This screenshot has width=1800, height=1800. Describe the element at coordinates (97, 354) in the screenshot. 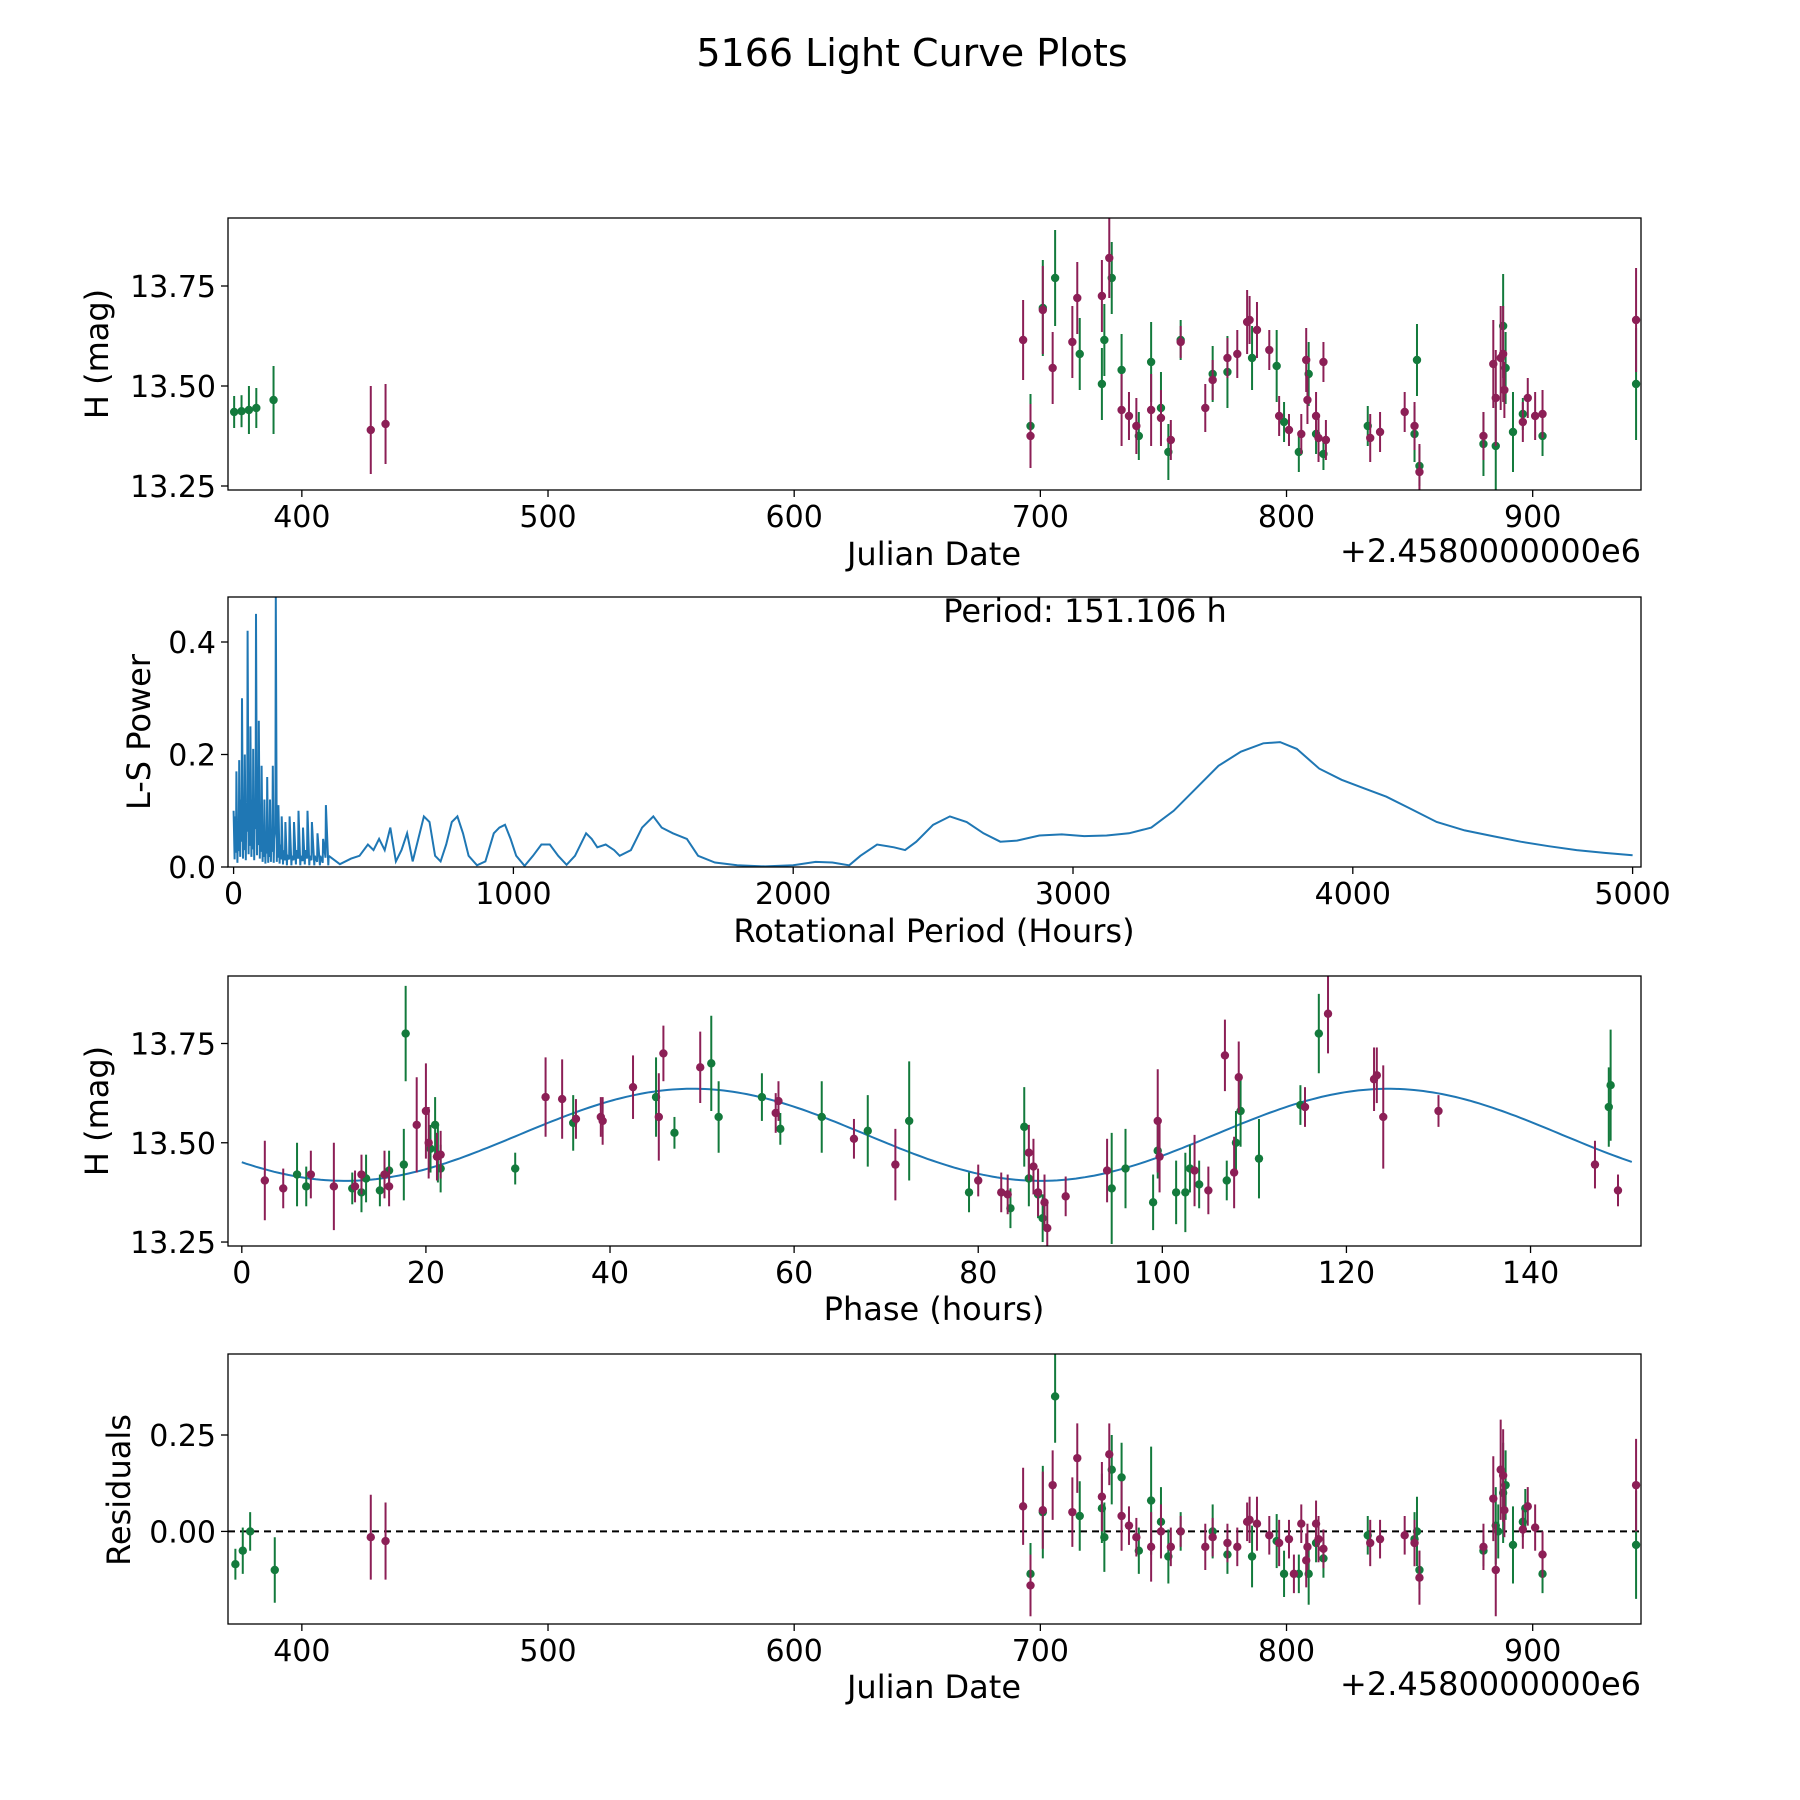

I see `lightcurve-ylabel: H (mag)` at that location.